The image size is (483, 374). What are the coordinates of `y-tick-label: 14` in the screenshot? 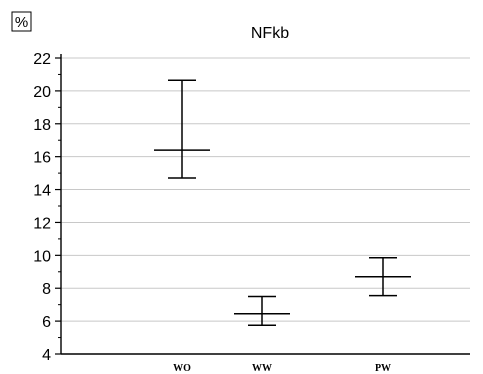 It's located at (42, 191).